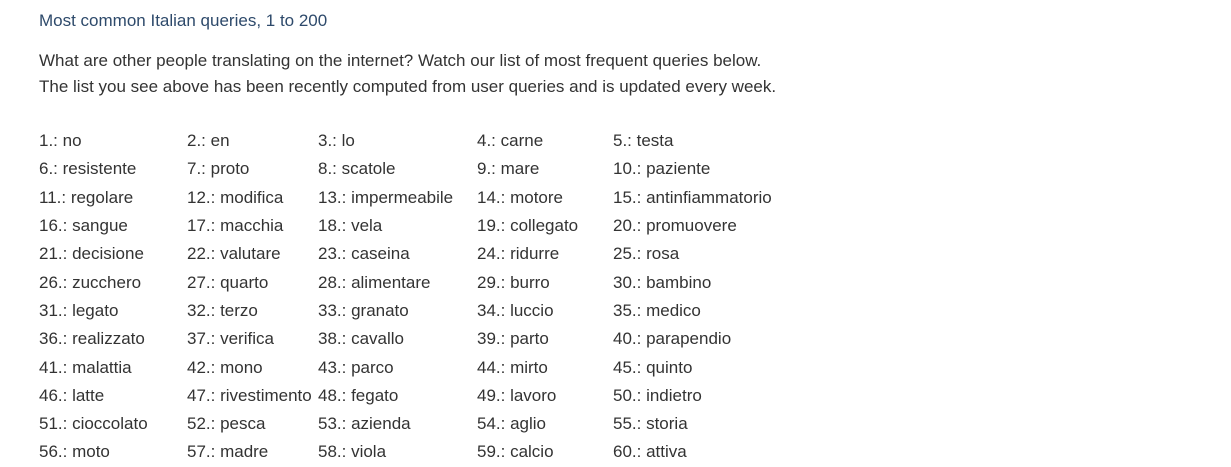 The width and height of the screenshot is (1231, 467). I want to click on query-cell: 32.: terzo, so click(222, 310).